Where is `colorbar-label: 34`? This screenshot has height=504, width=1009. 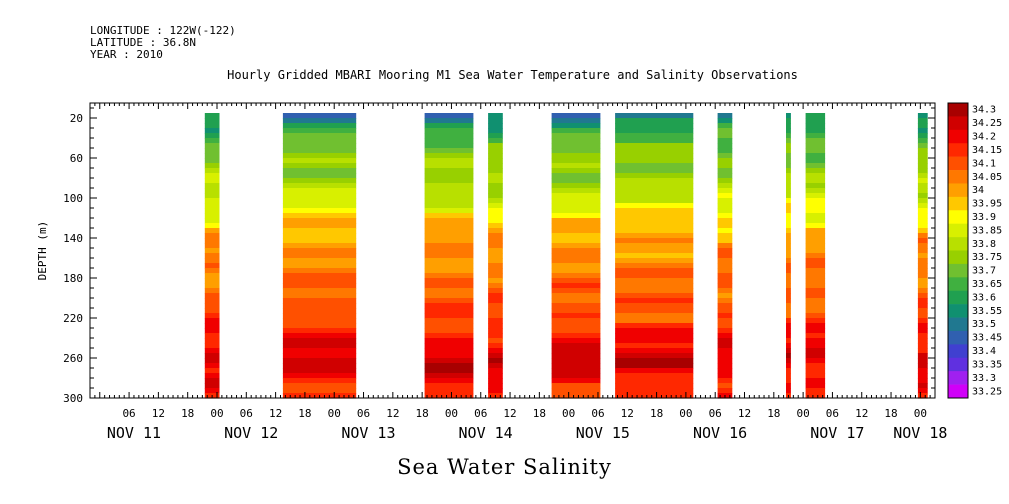
colorbar-label: 34 is located at coordinates (978, 190).